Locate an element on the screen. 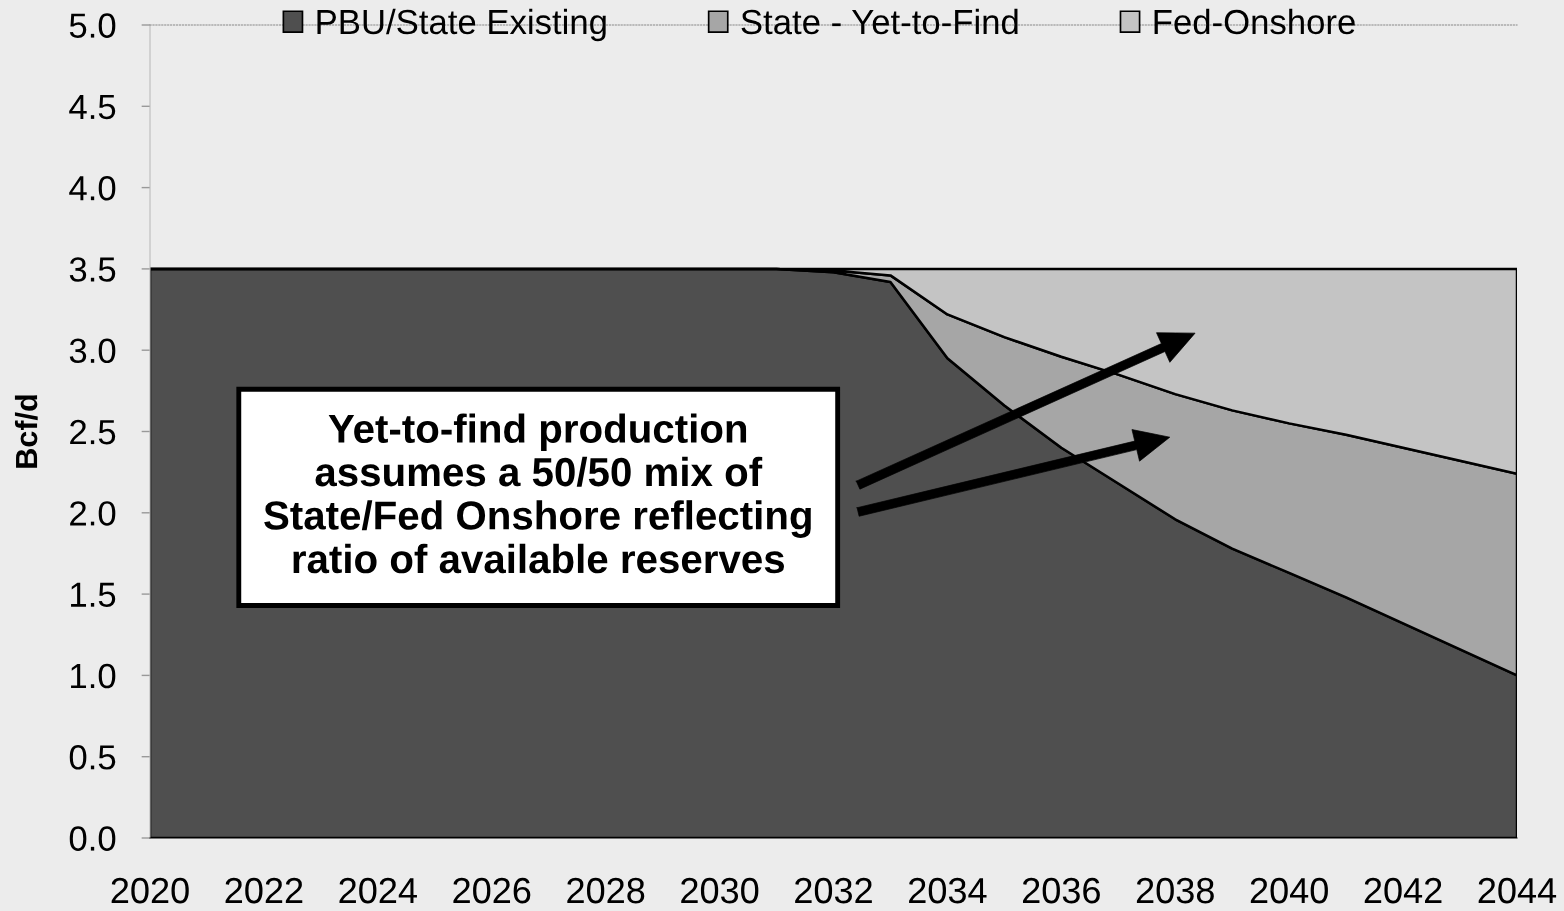  x-tick-label: 2034 is located at coordinates (948, 890).